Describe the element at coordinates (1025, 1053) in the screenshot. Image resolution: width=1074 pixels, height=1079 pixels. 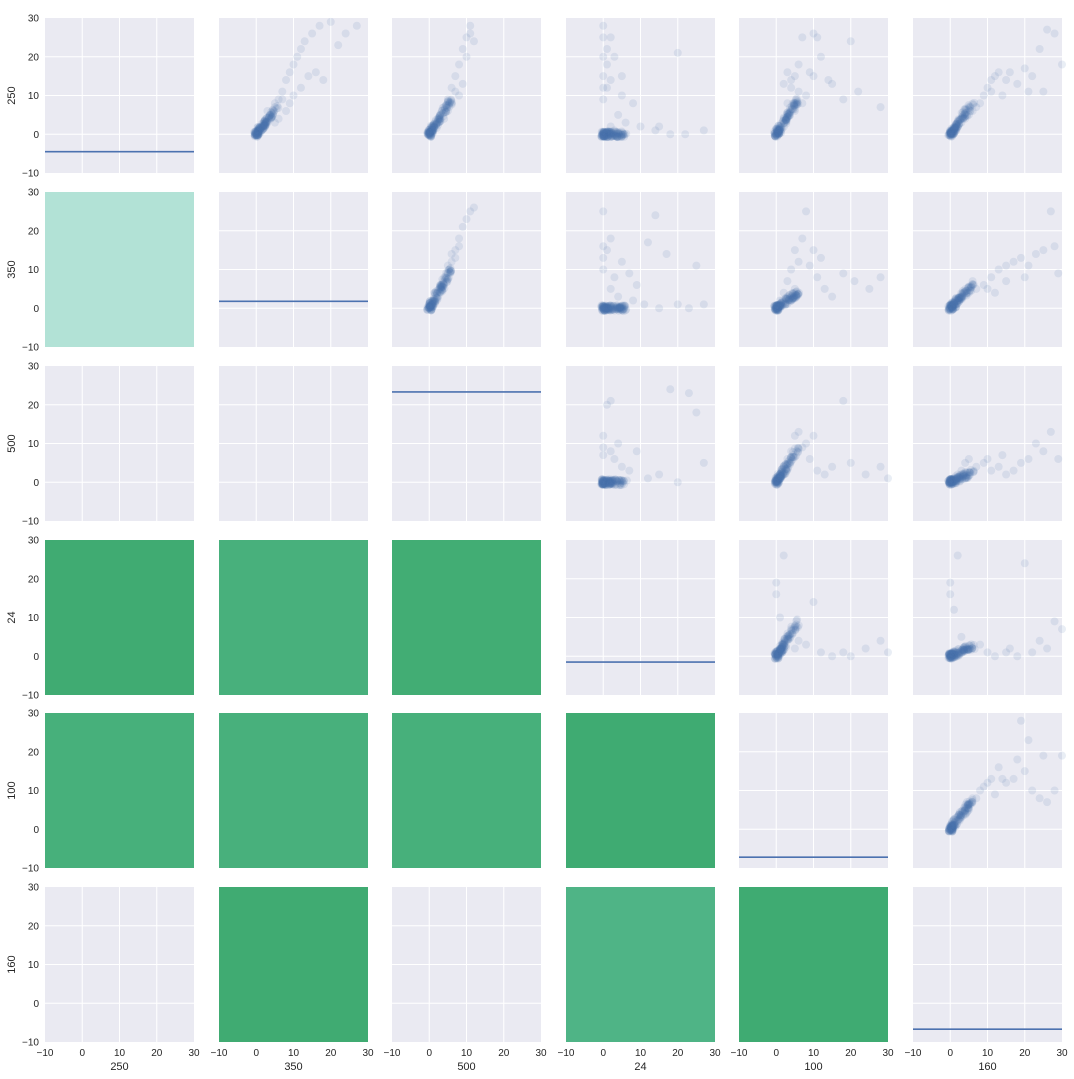
I see `x-tick-label: 20` at that location.